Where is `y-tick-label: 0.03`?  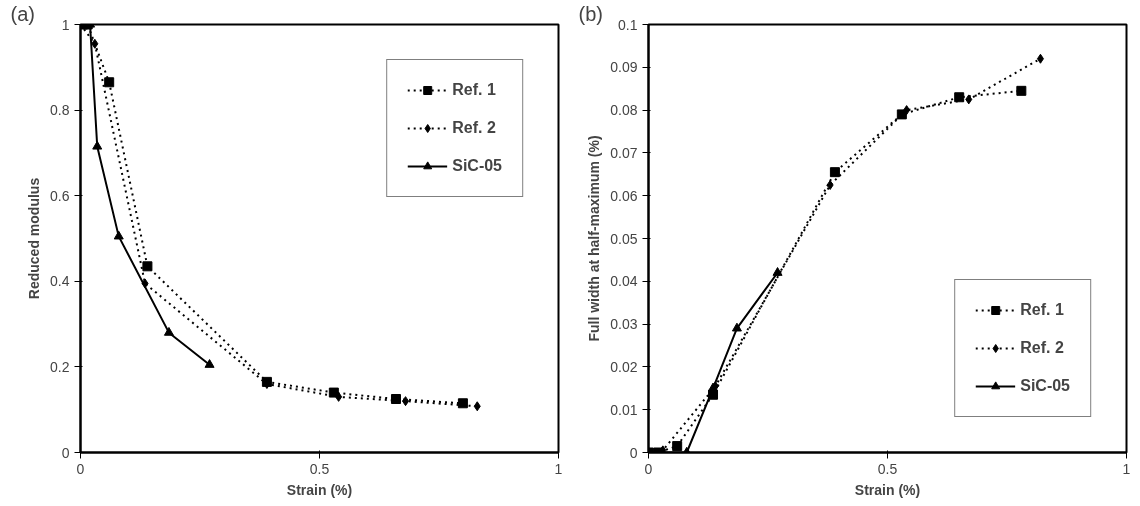 y-tick-label: 0.03 is located at coordinates (624, 324).